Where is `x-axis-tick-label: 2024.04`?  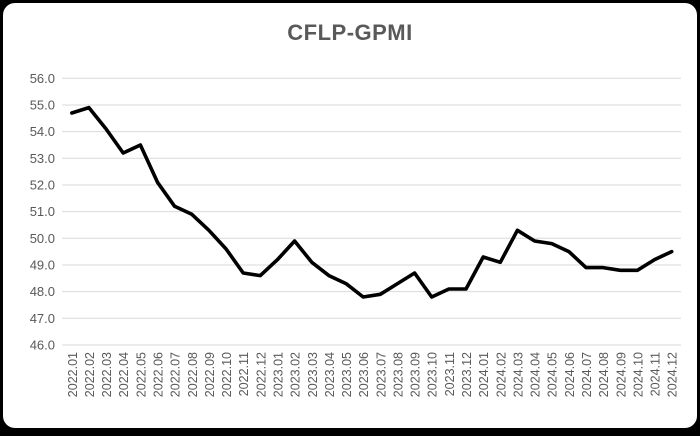
x-axis-tick-label: 2024.04 is located at coordinates (536, 374).